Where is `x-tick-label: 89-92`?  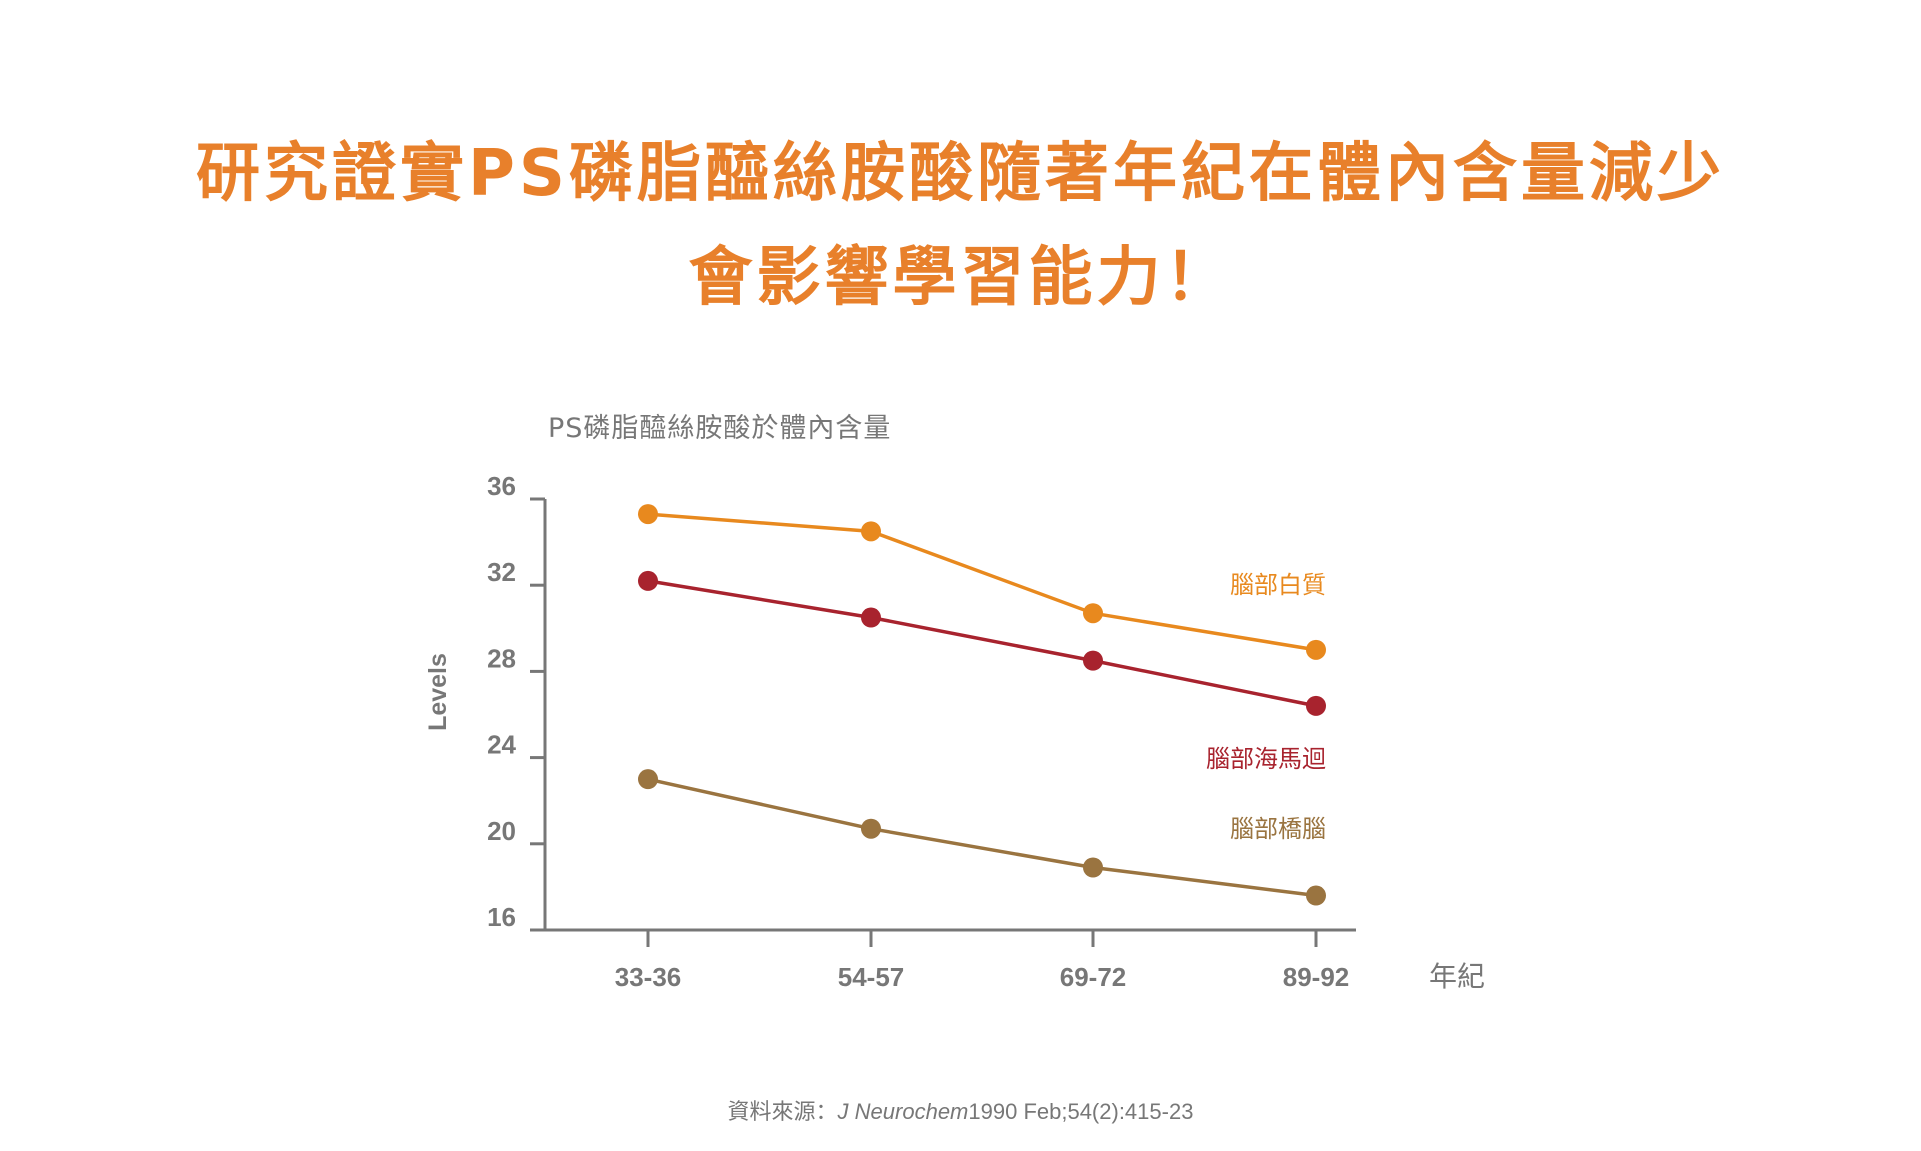 x-tick-label: 89-92 is located at coordinates (1316, 977).